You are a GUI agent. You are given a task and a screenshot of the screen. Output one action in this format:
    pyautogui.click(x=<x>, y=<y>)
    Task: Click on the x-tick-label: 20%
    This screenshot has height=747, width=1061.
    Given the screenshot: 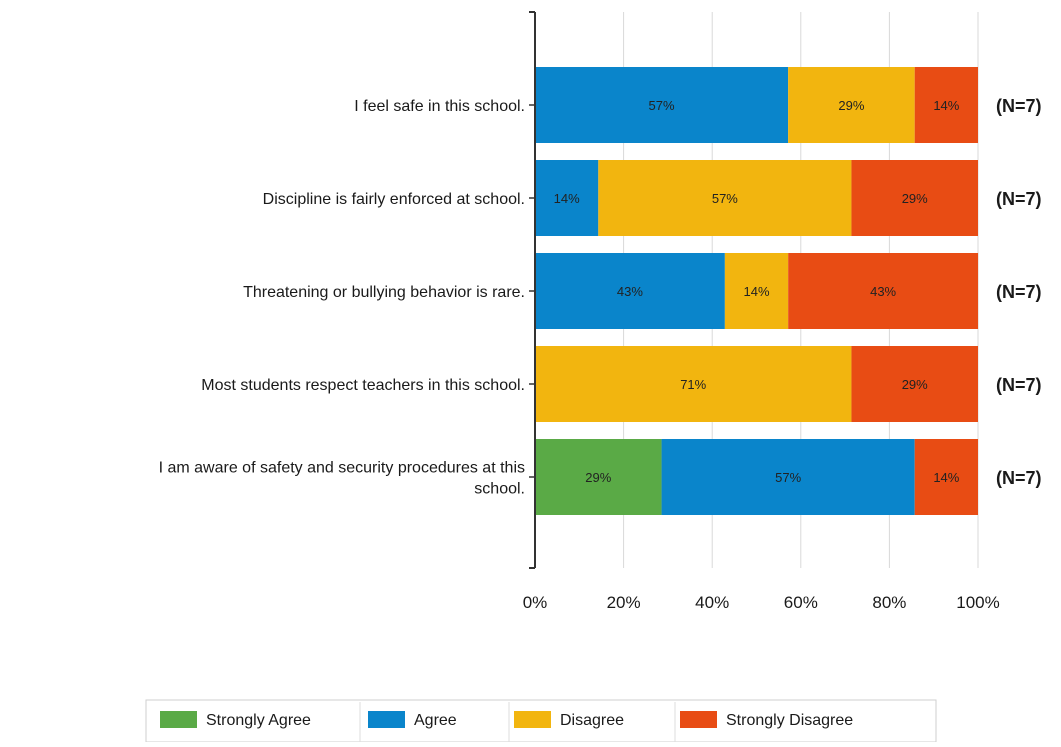 What is the action you would take?
    pyautogui.click(x=624, y=602)
    